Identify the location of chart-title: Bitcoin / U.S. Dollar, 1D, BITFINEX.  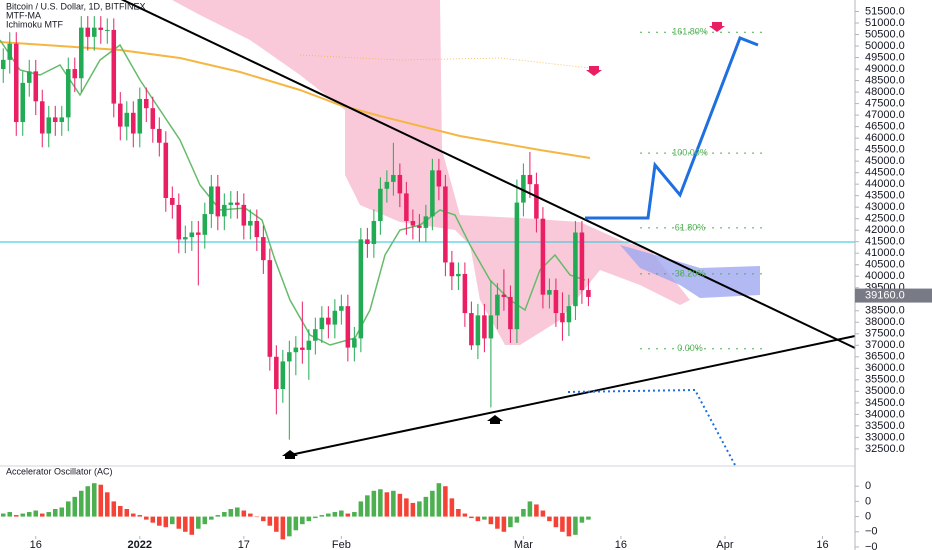
(76, 6).